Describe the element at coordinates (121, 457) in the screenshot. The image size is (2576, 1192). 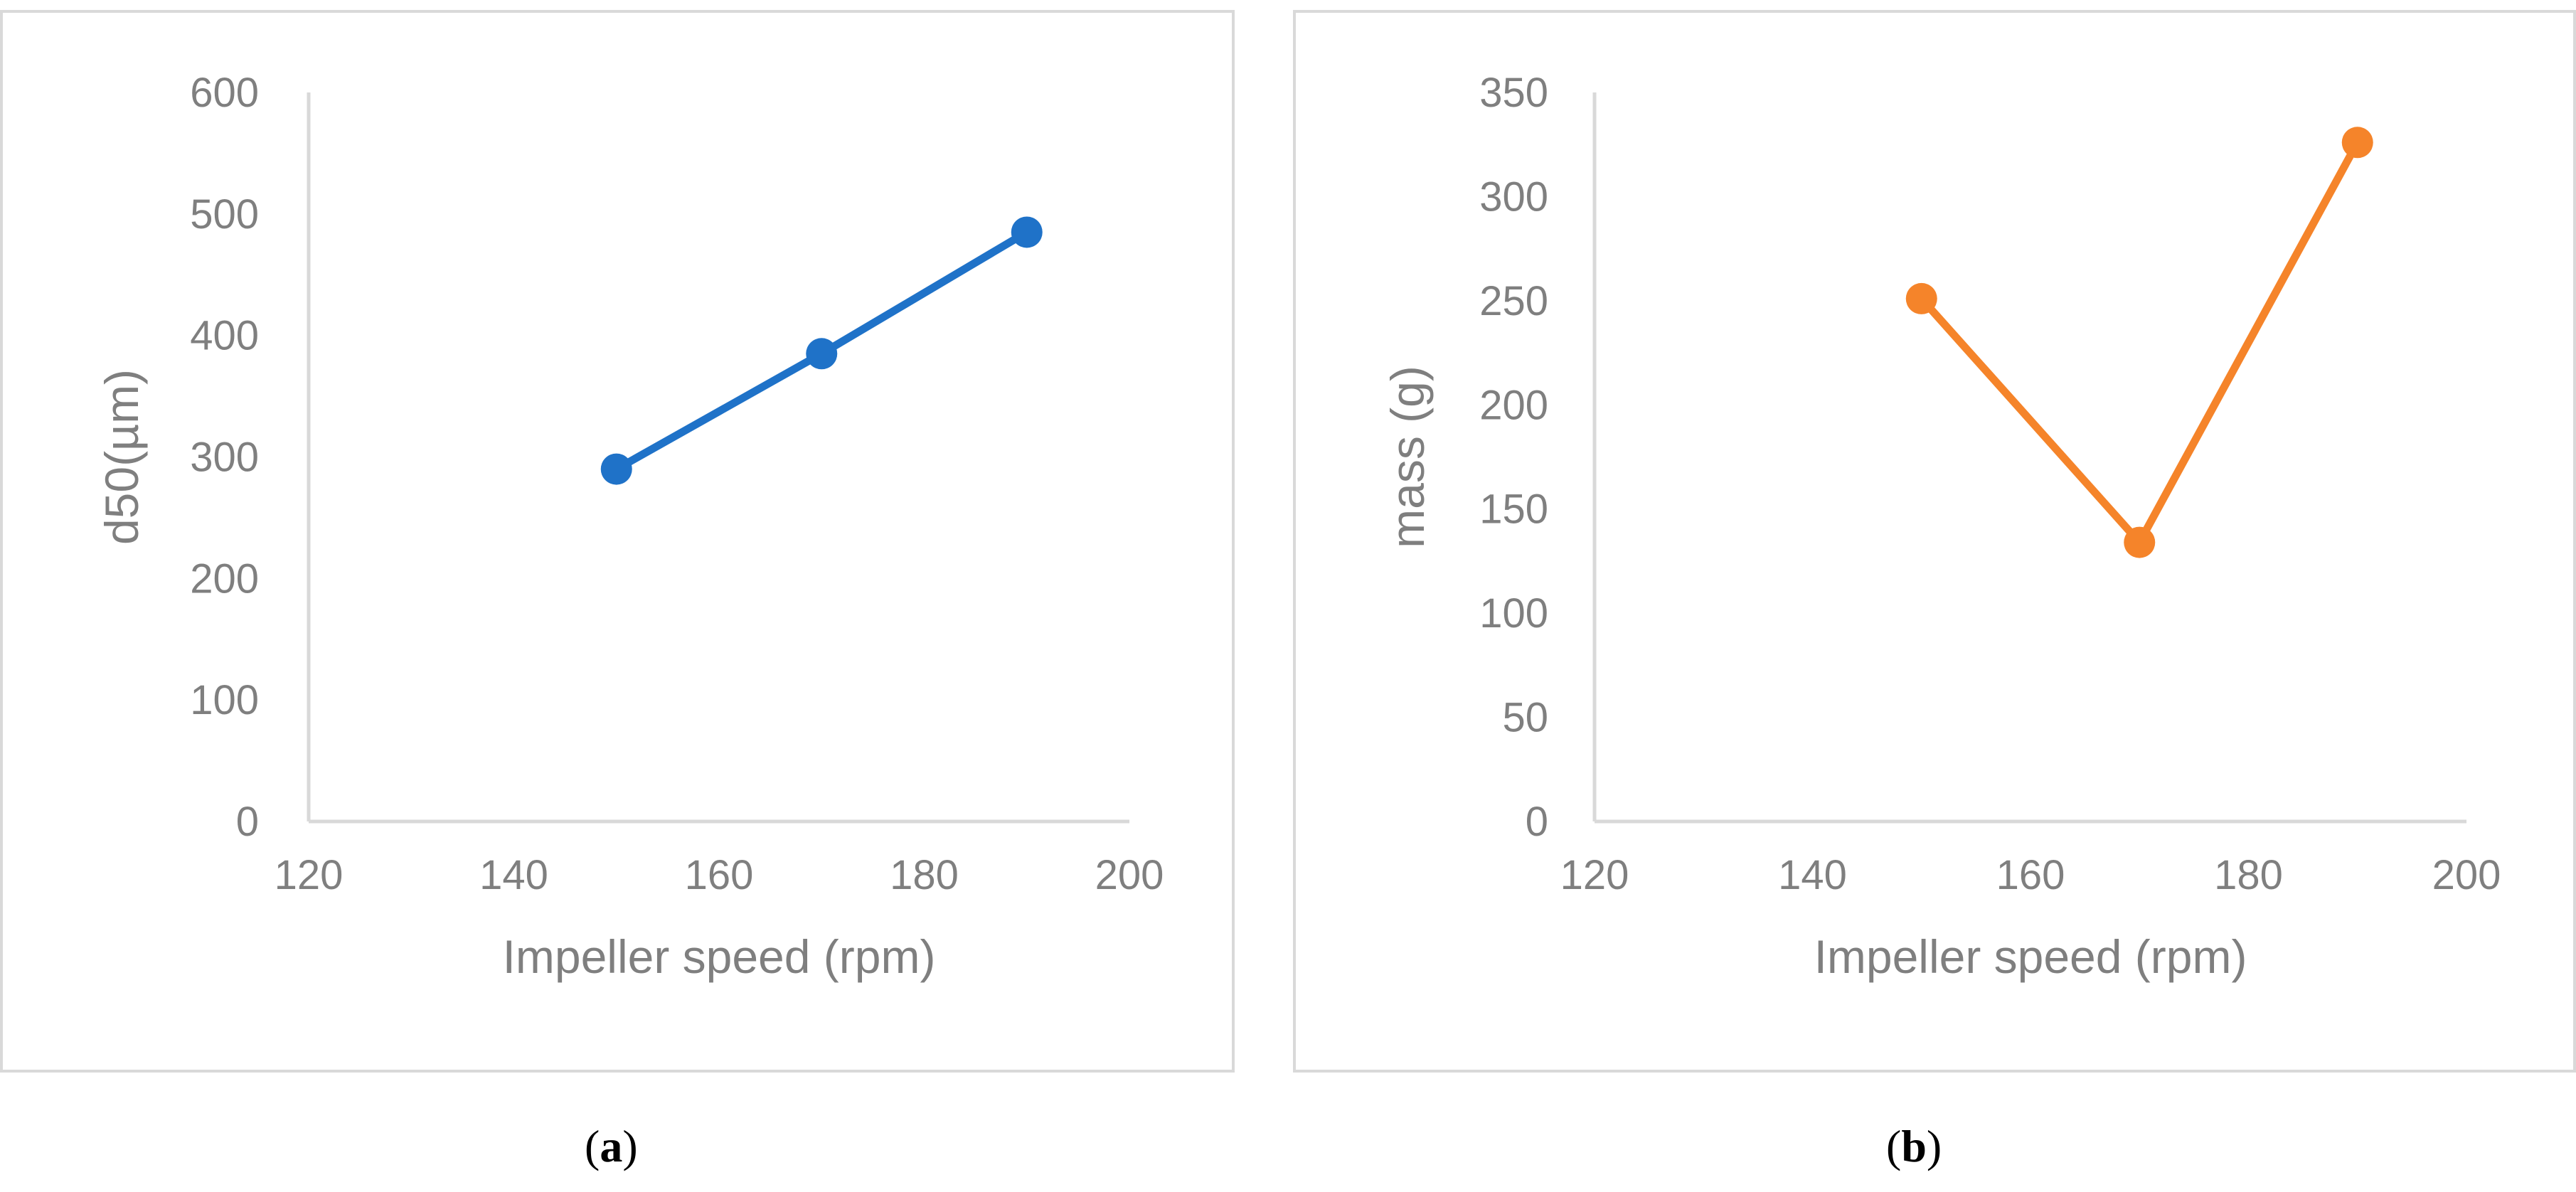
I see `y-axis-title: d50(µm)` at that location.